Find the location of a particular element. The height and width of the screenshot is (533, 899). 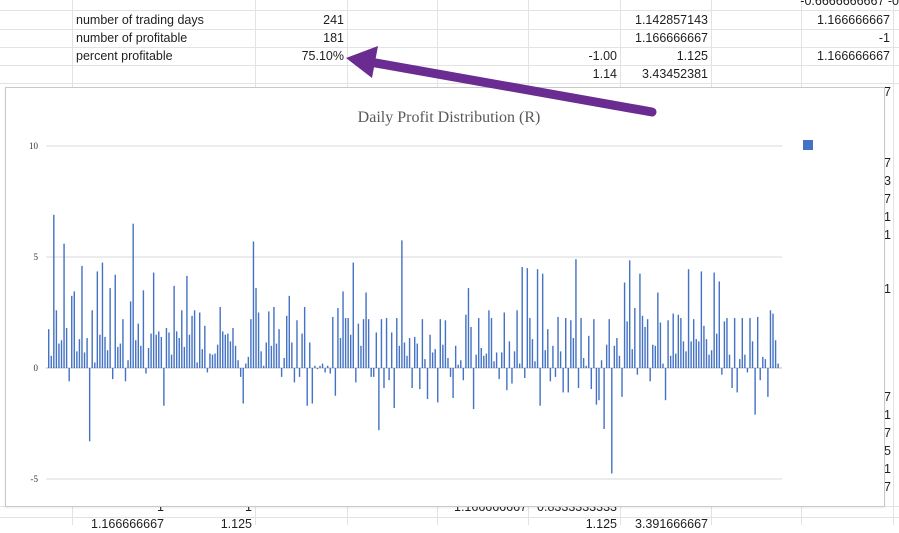

cell-number: 3.391666667 is located at coordinates (671, 524).